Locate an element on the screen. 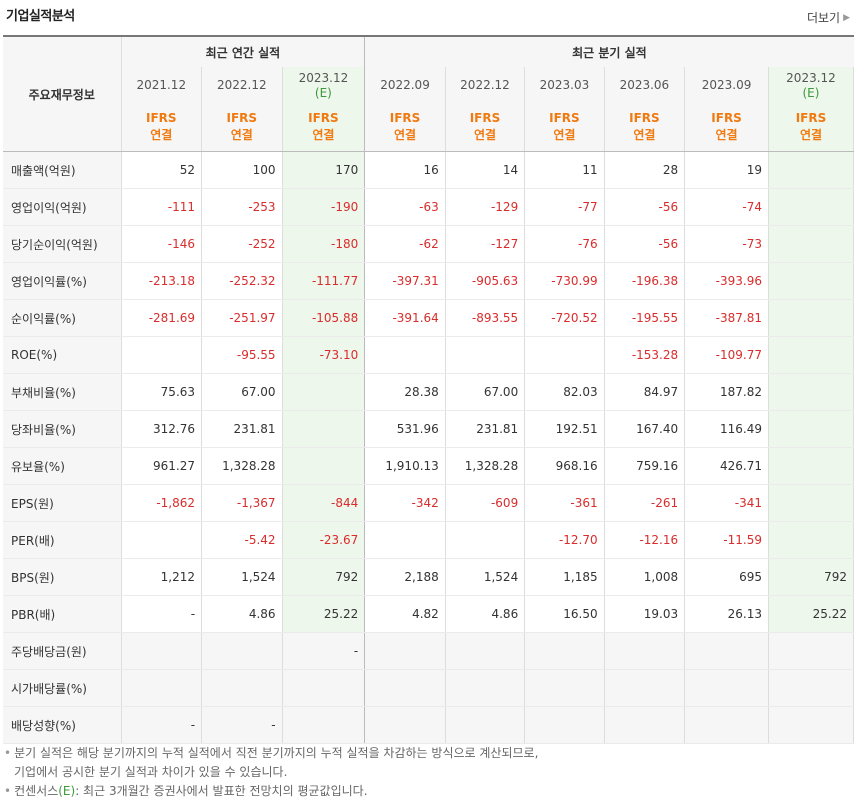 Image resolution: width=856 pixels, height=812 pixels. table-cell: 100 is located at coordinates (242, 170).